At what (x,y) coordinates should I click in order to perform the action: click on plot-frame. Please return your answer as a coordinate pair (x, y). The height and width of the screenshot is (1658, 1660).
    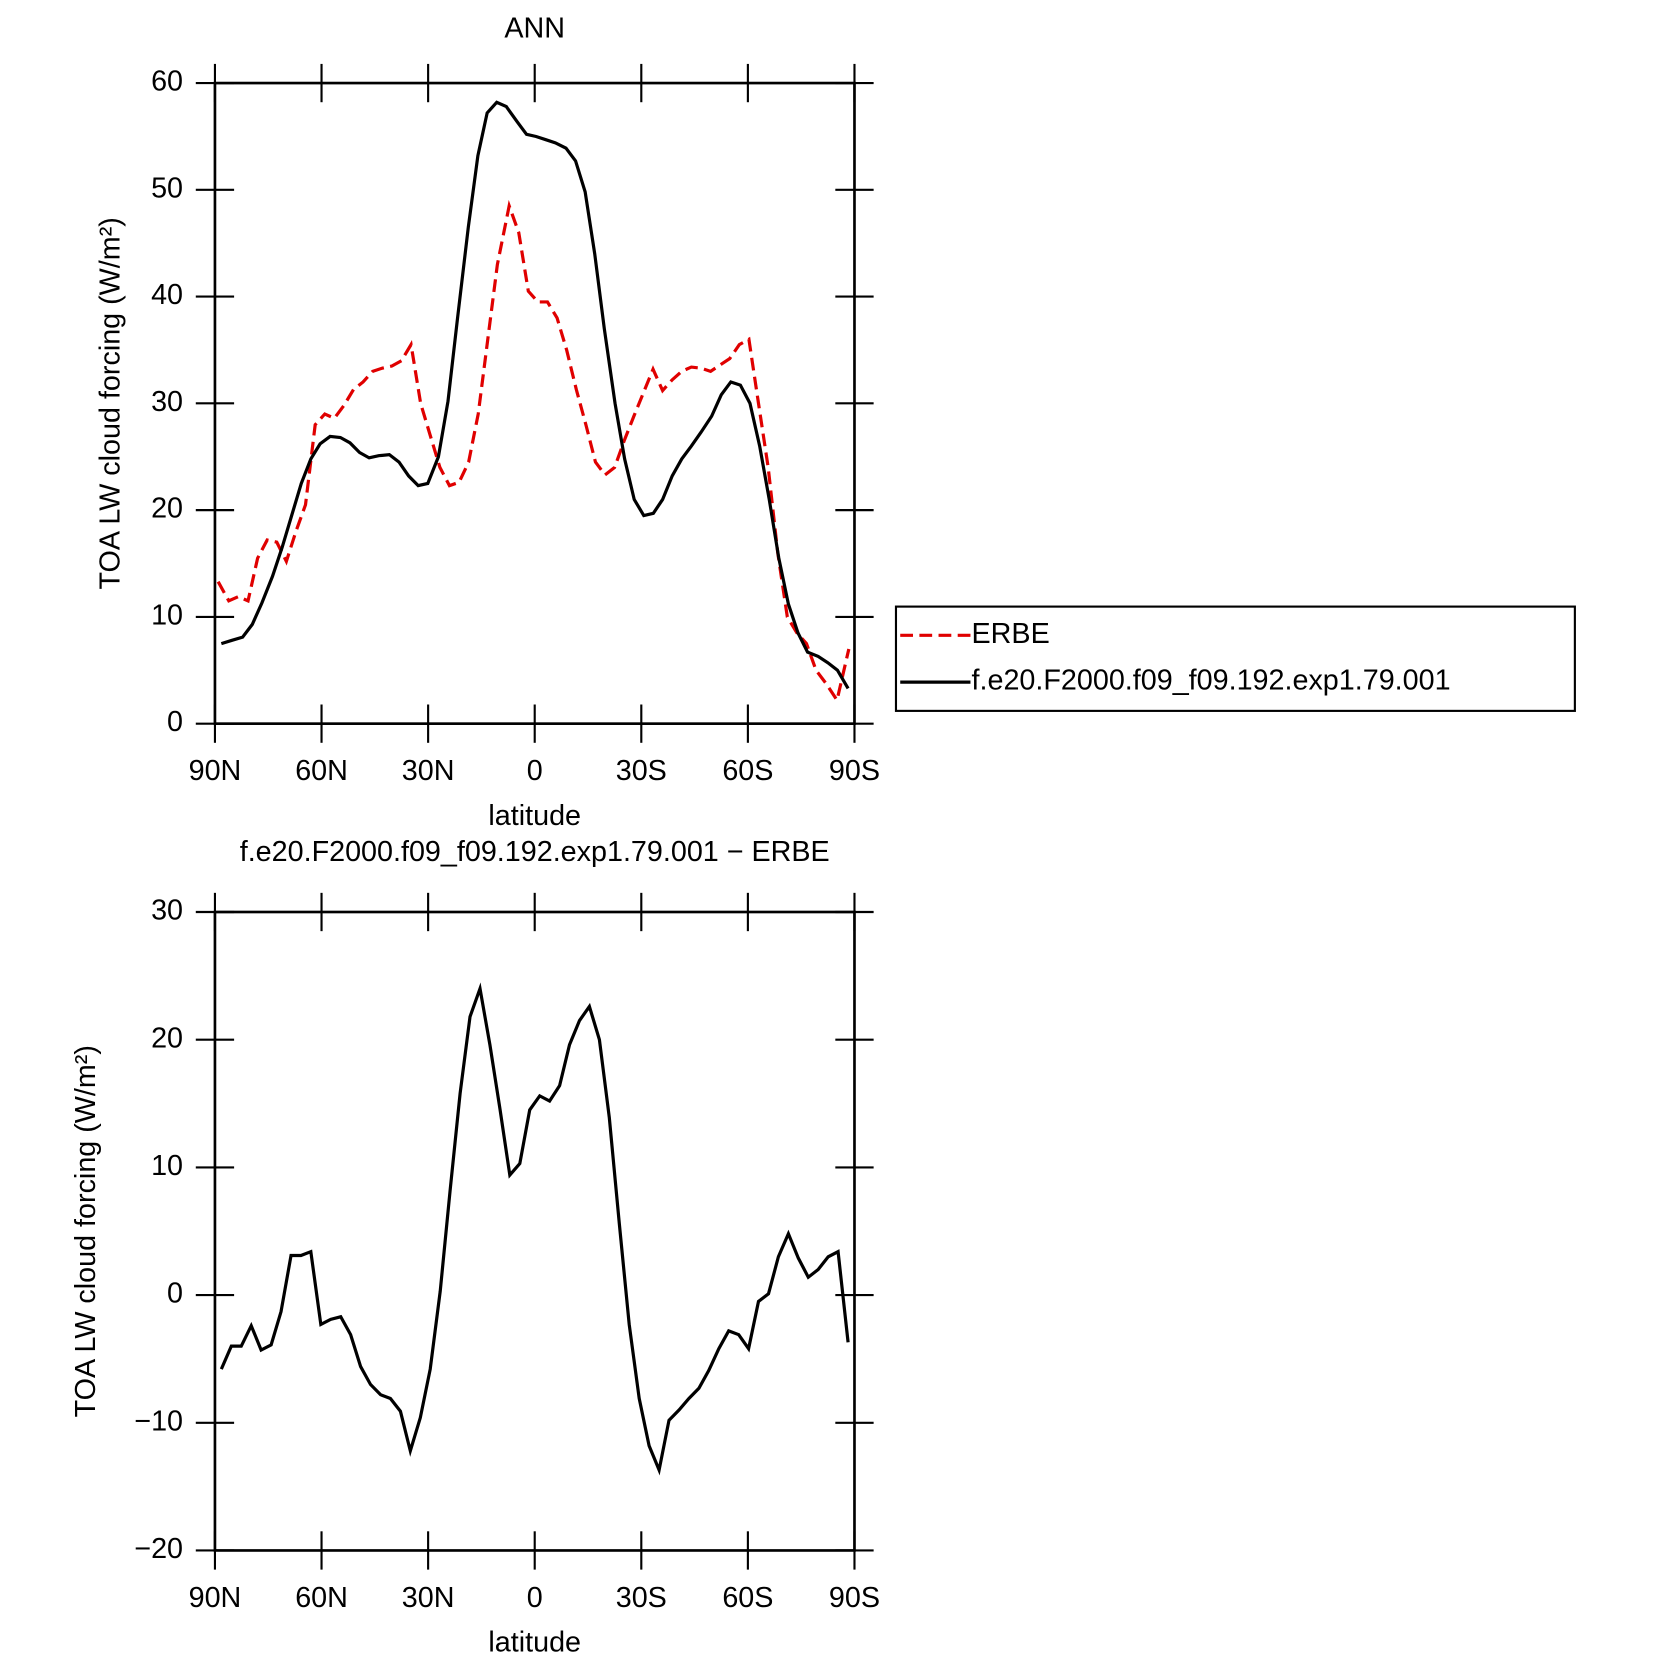
    Looking at the image, I should click on (534, 1231).